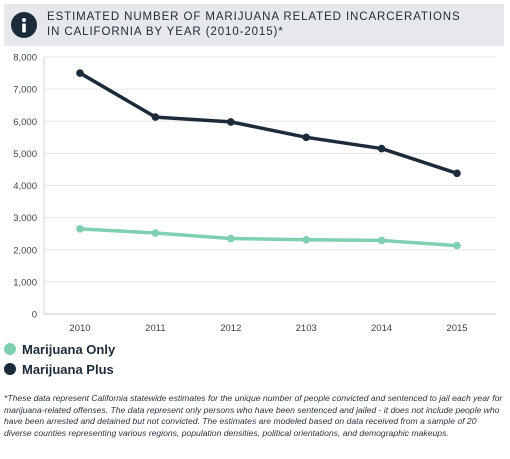 This screenshot has width=510, height=459. Describe the element at coordinates (34, 315) in the screenshot. I see `y-tick-label: 0` at that location.